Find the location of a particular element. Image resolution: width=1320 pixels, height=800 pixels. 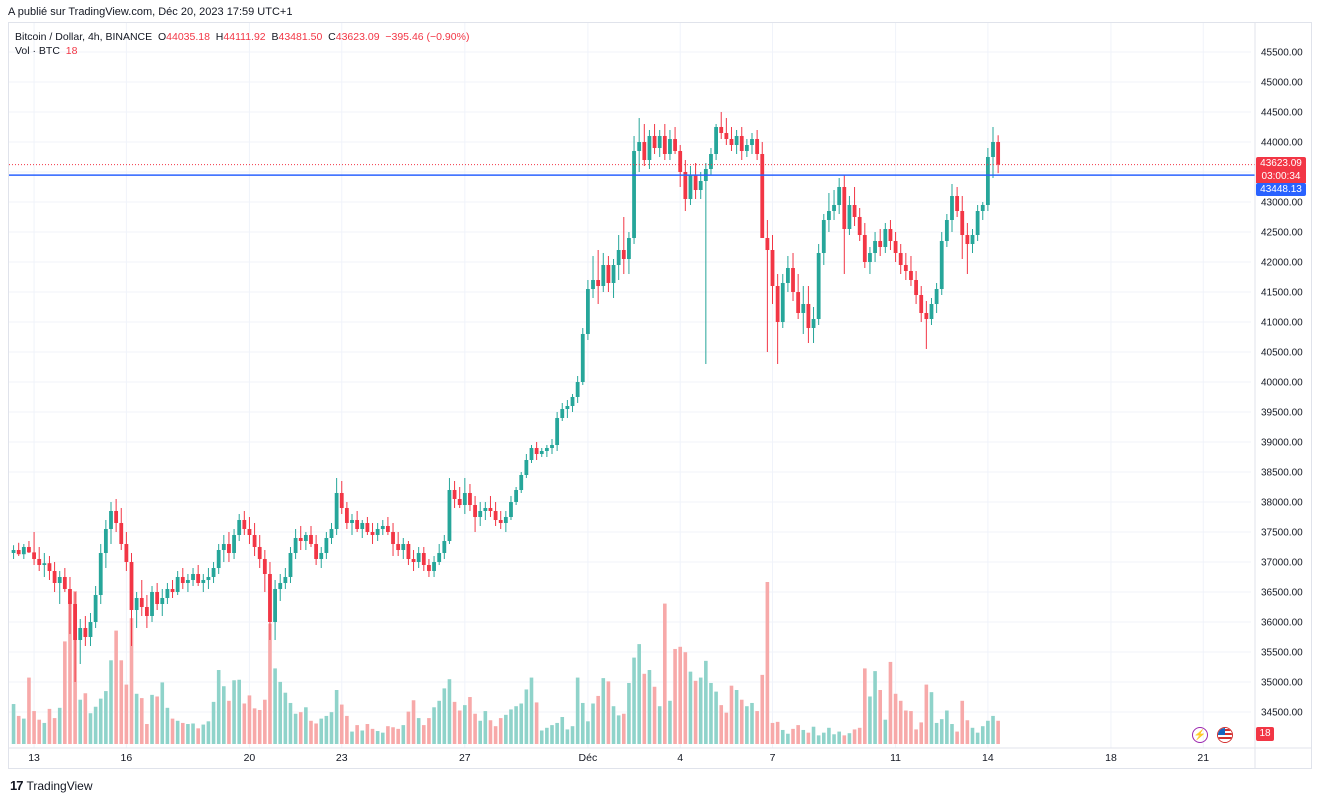

legend-low: 43481.50 is located at coordinates (300, 37).